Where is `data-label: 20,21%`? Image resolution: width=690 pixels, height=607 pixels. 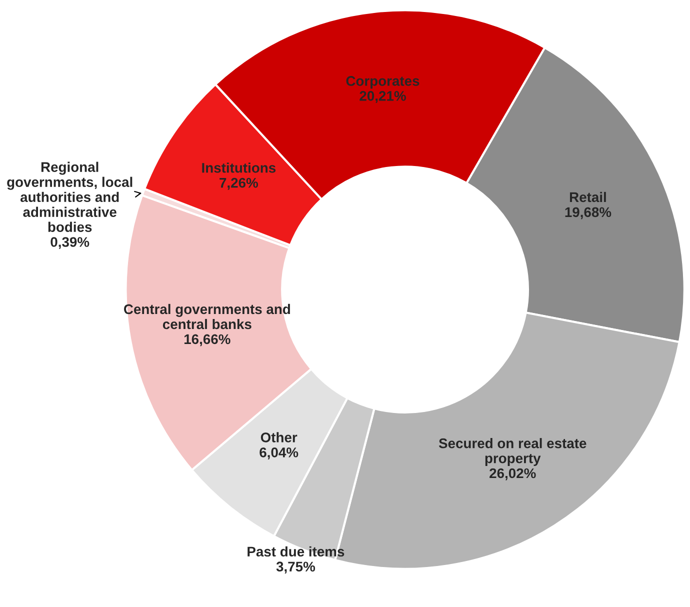 data-label: 20,21% is located at coordinates (383, 97).